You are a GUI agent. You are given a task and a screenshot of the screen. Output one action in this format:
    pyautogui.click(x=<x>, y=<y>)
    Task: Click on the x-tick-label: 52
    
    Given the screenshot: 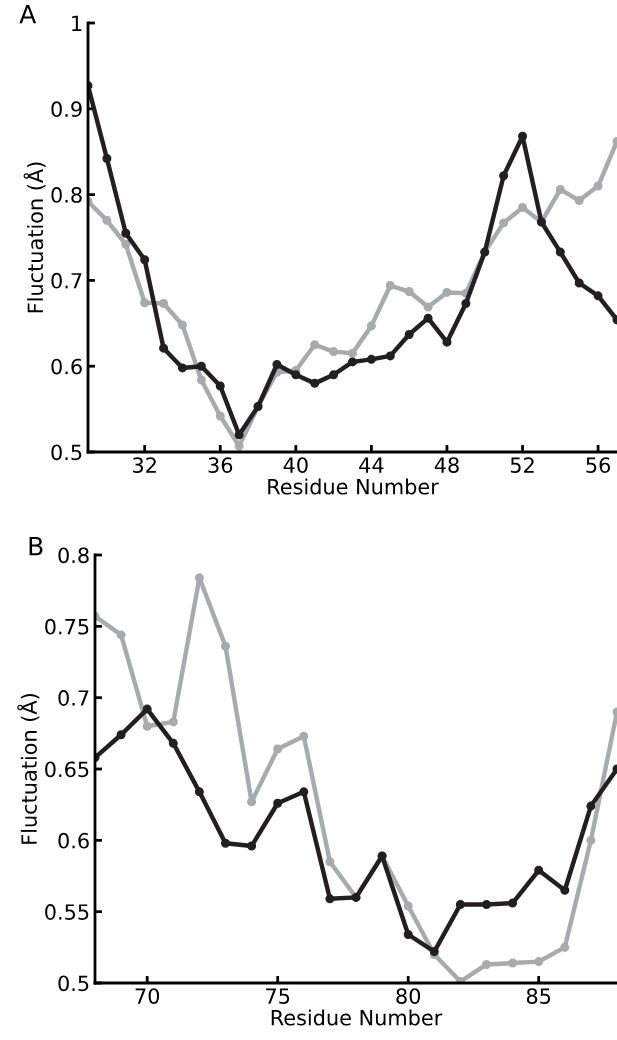 What is the action you would take?
    pyautogui.click(x=522, y=465)
    